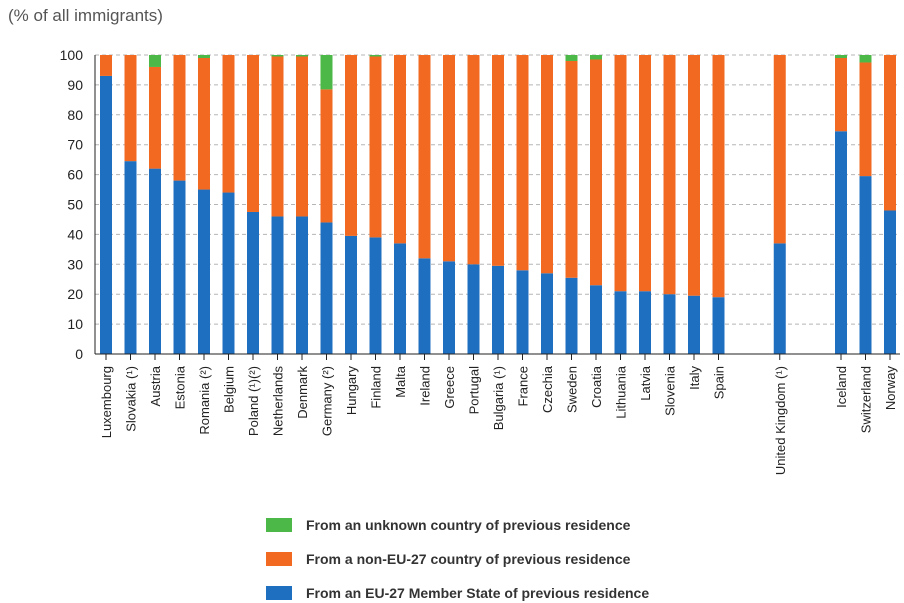 The image size is (904, 603). What do you see at coordinates (694, 378) in the screenshot?
I see `x-tick-label-italy: Italy` at bounding box center [694, 378].